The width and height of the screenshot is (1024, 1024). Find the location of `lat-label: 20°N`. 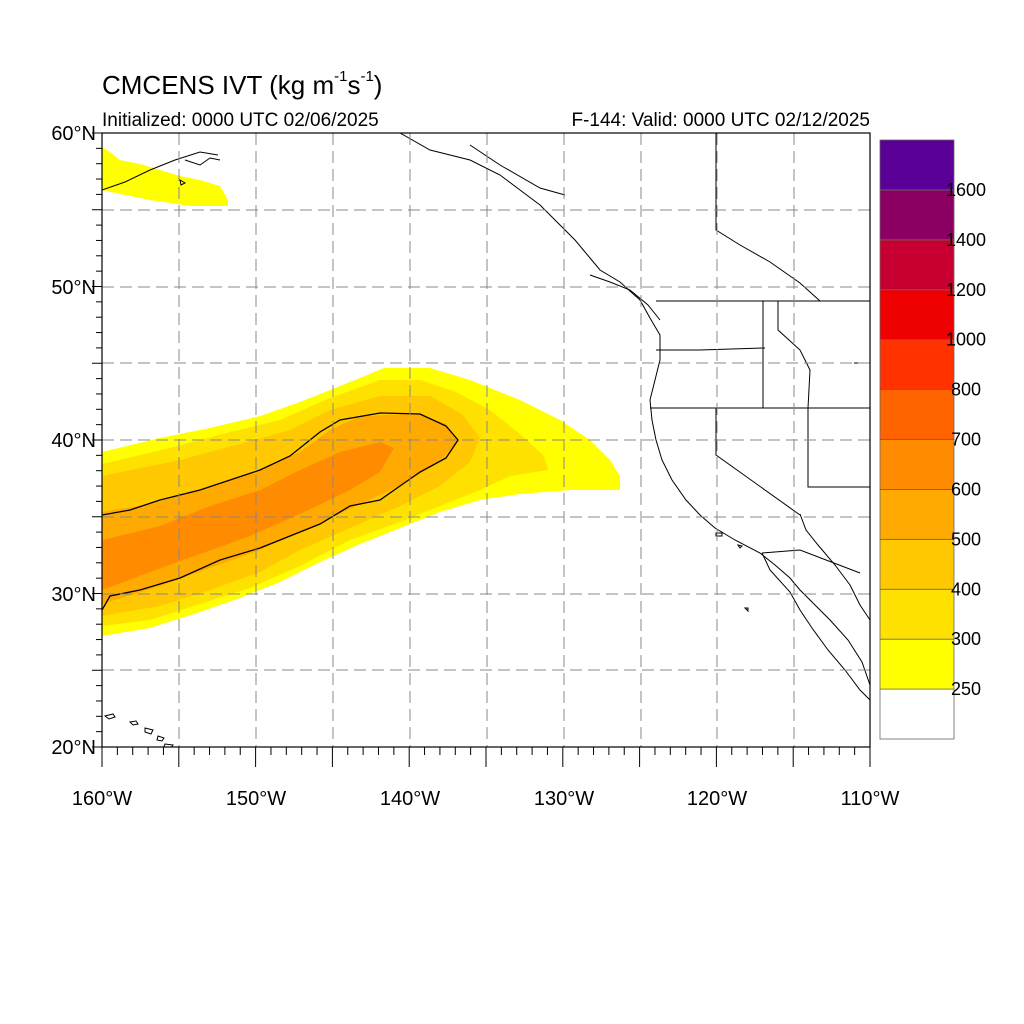

lat-label: 20°N is located at coordinates (73, 748).